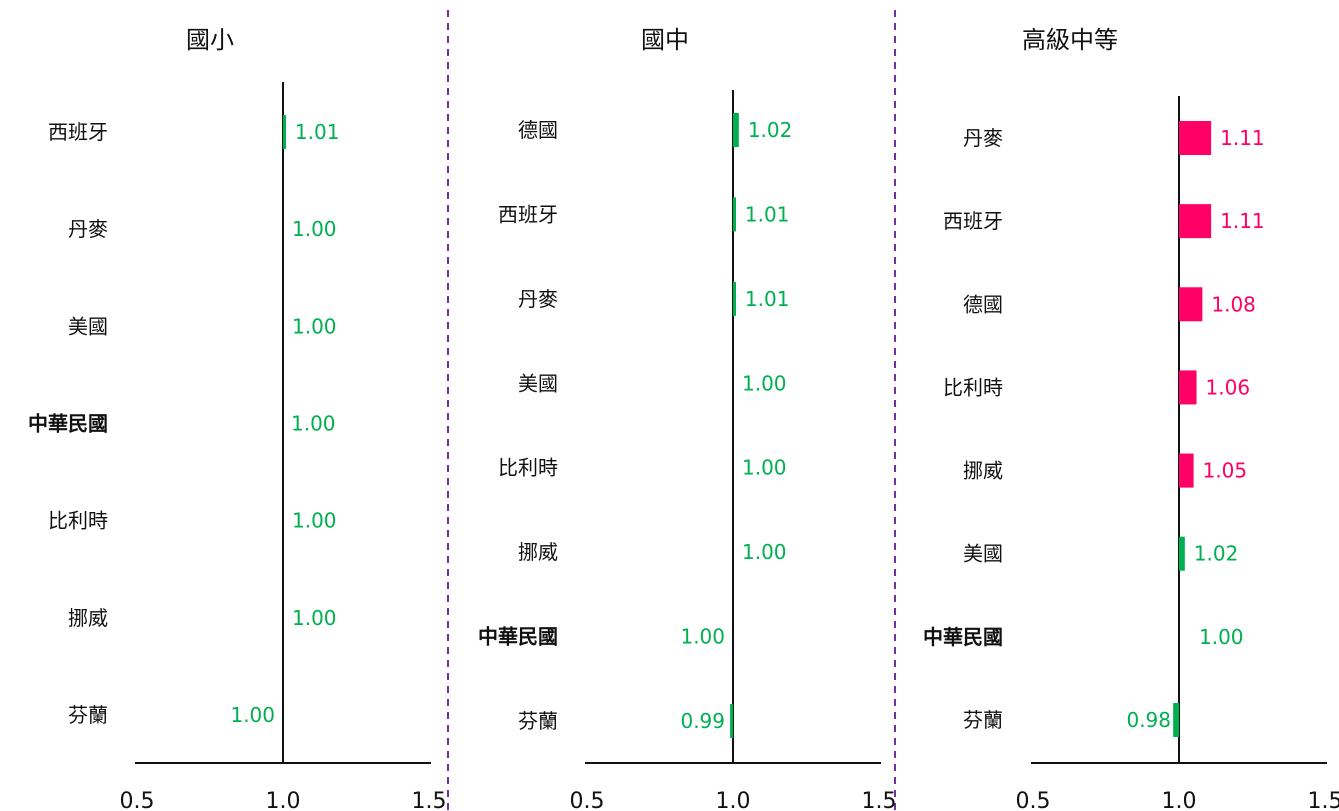 This screenshot has height=811, width=1339. I want to click on value-label: 1.05, so click(1225, 471).